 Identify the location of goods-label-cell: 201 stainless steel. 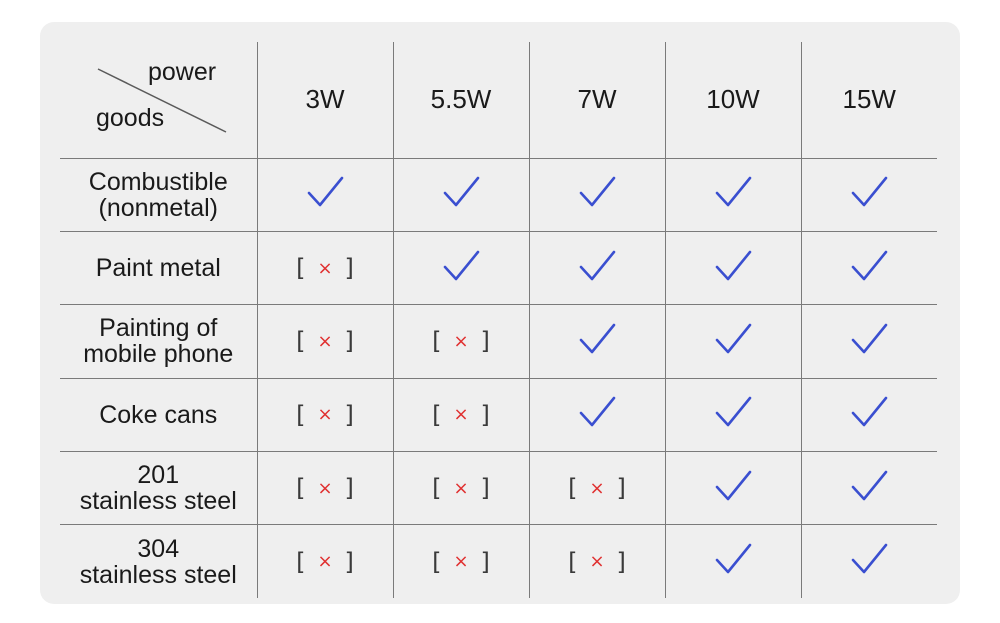
(159, 488).